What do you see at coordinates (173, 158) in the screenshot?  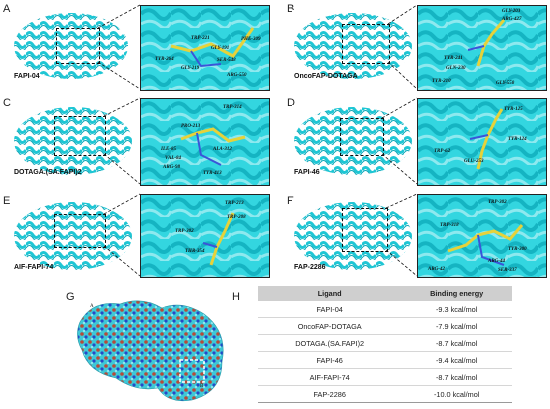 I see `residue-label: VAL-84` at bounding box center [173, 158].